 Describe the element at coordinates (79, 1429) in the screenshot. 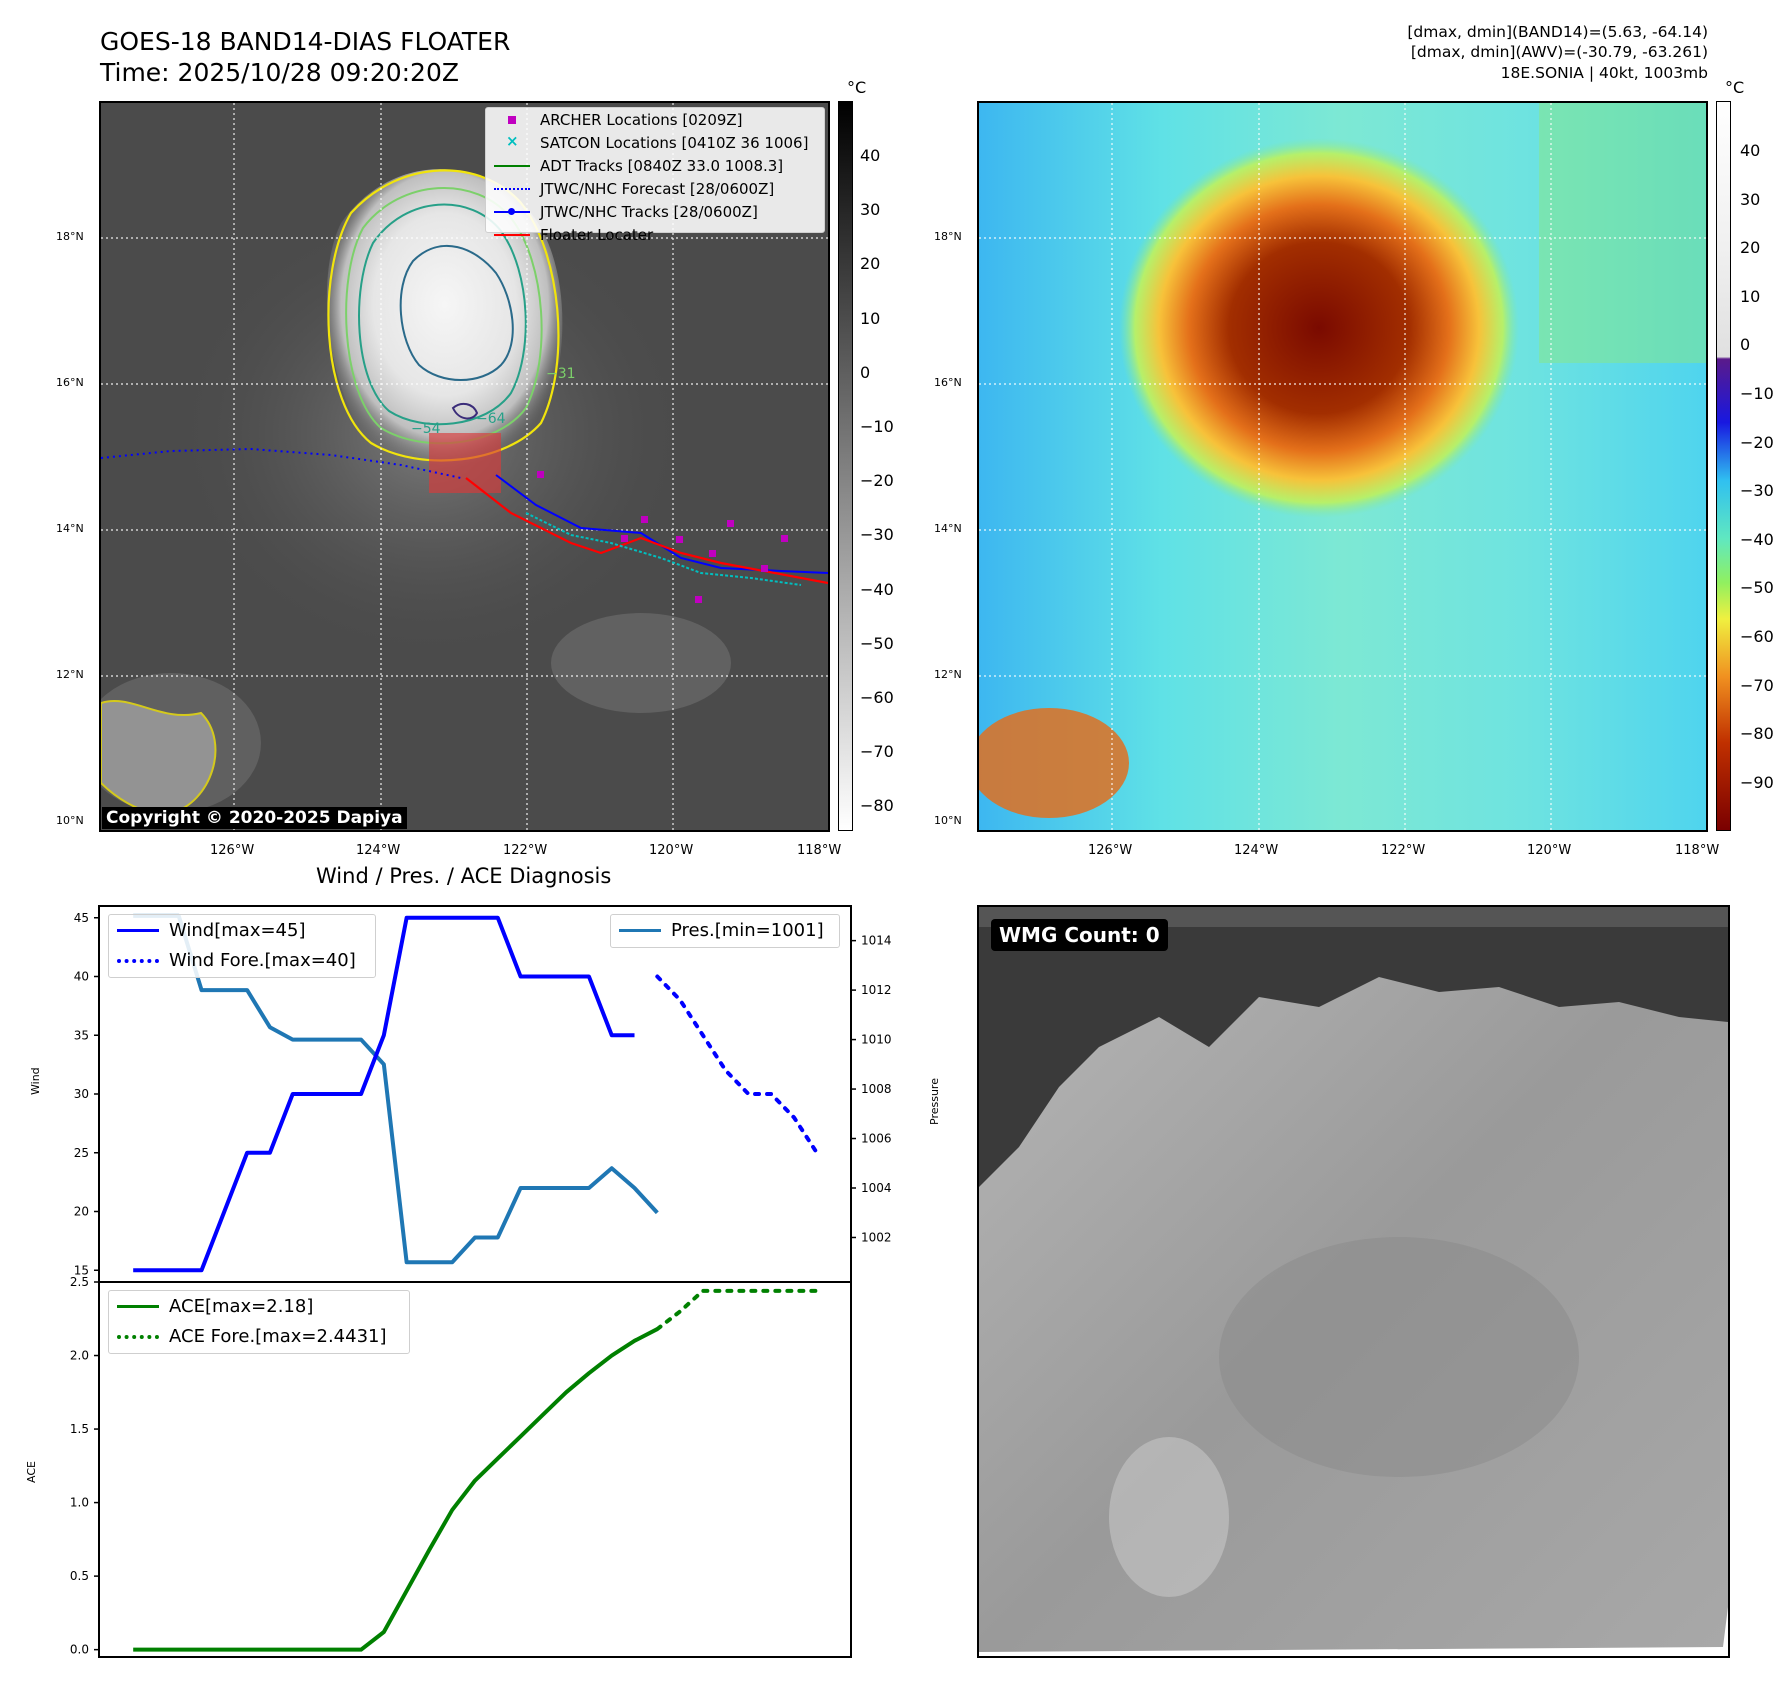

I see `ace-tick-label: 1.5` at that location.